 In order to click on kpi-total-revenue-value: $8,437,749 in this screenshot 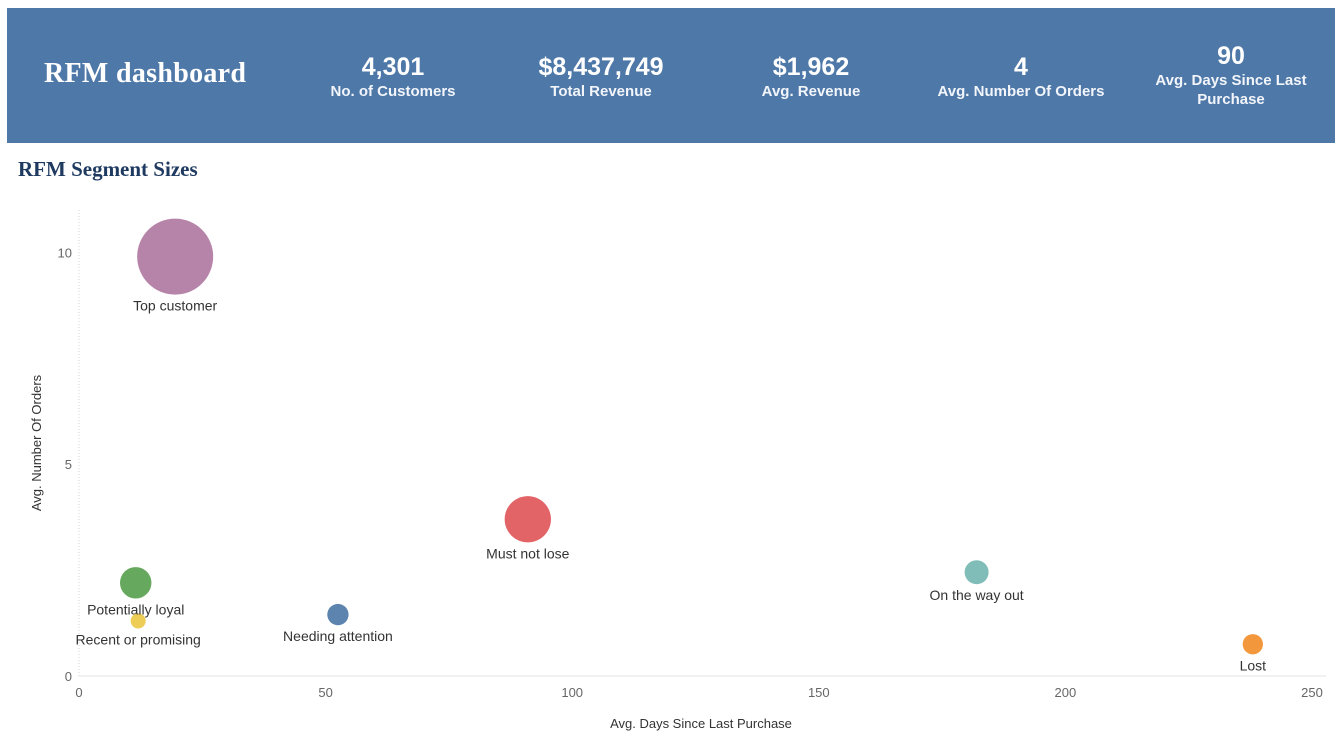, I will do `click(601, 67)`.